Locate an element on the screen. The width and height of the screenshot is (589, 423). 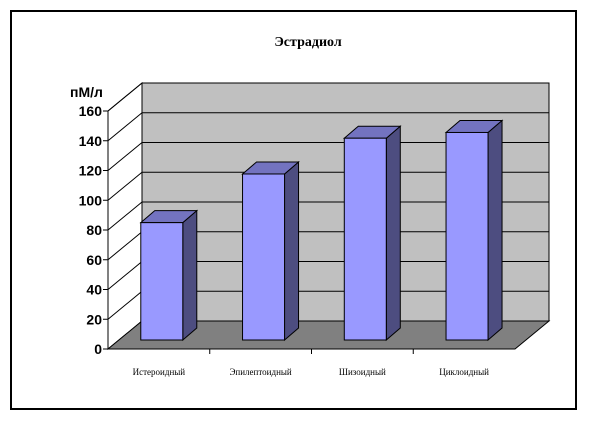
x-category-label: Циклоидный is located at coordinates (464, 372).